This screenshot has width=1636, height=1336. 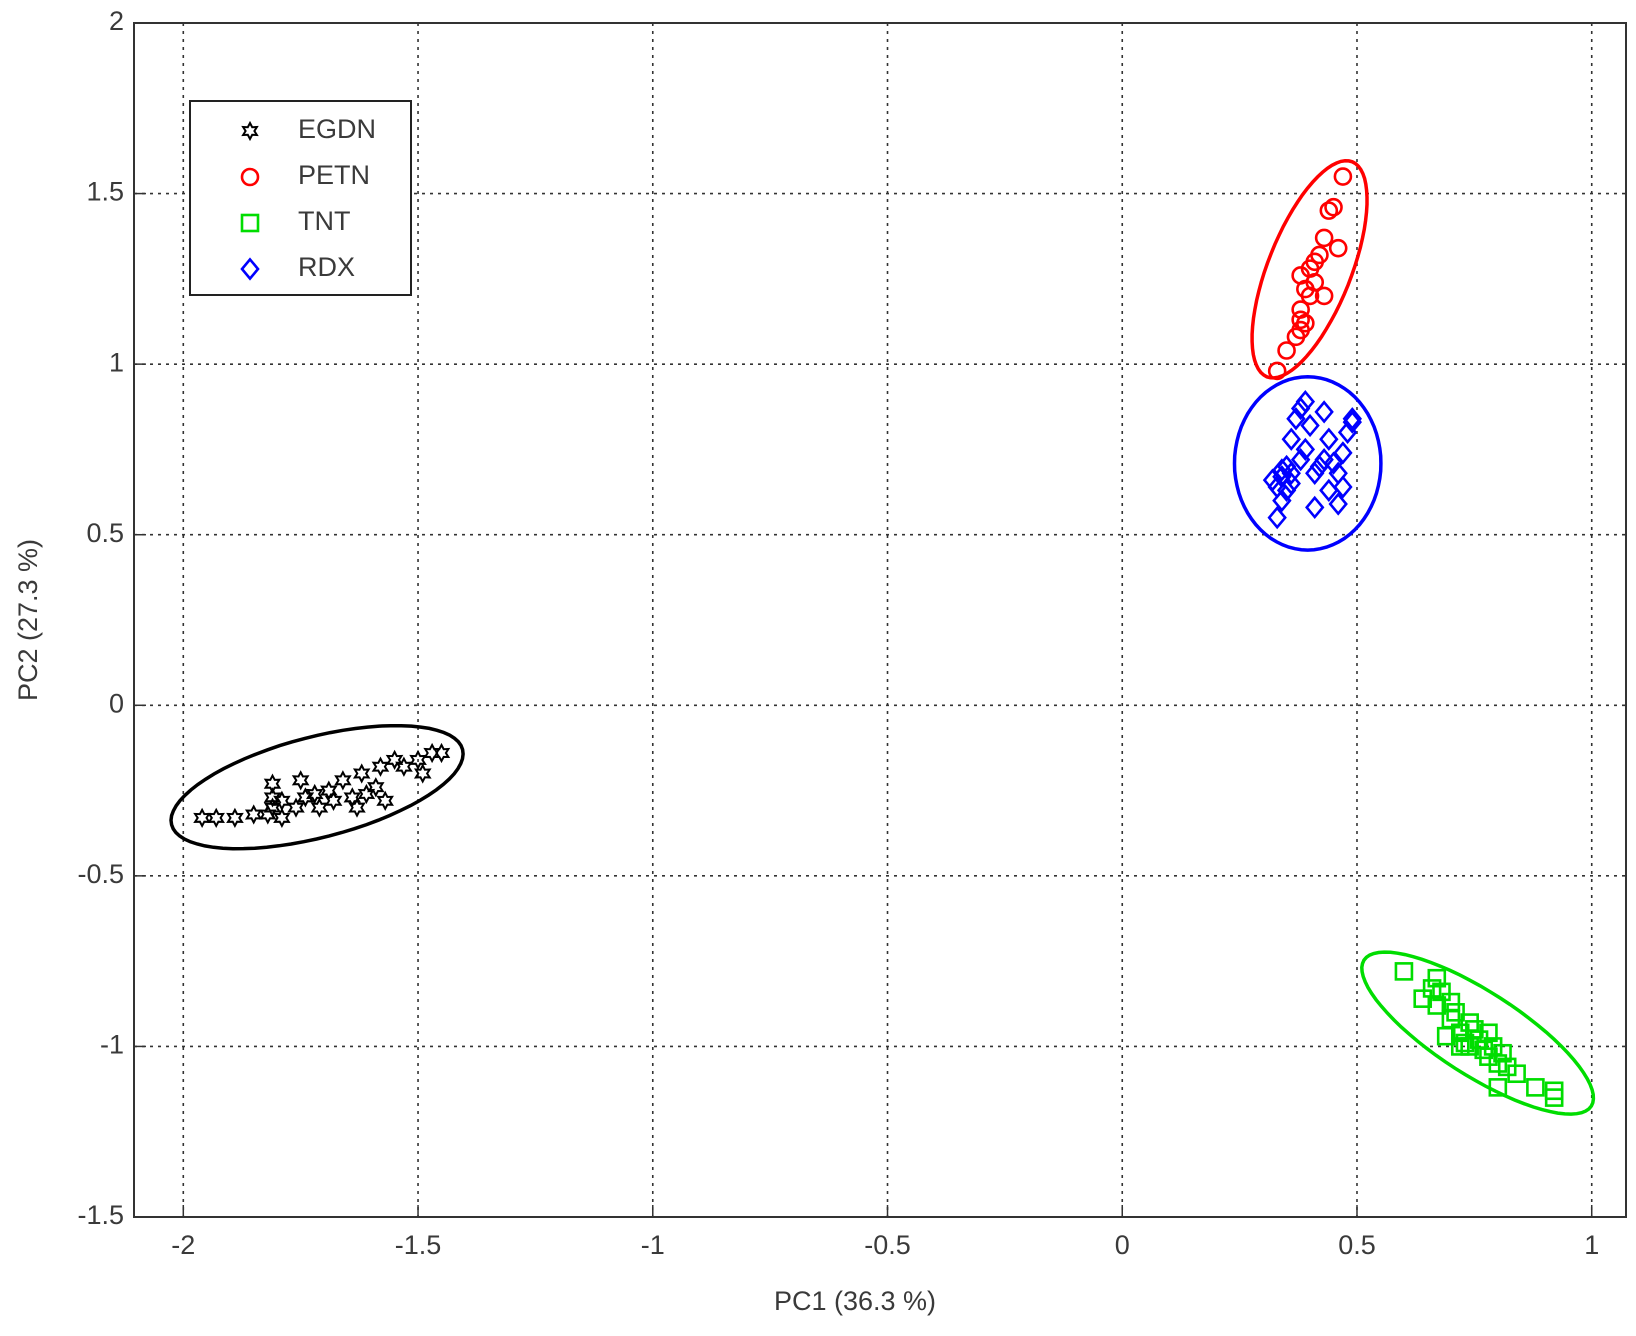 What do you see at coordinates (334, 175) in the screenshot?
I see `legend-label: PETN` at bounding box center [334, 175].